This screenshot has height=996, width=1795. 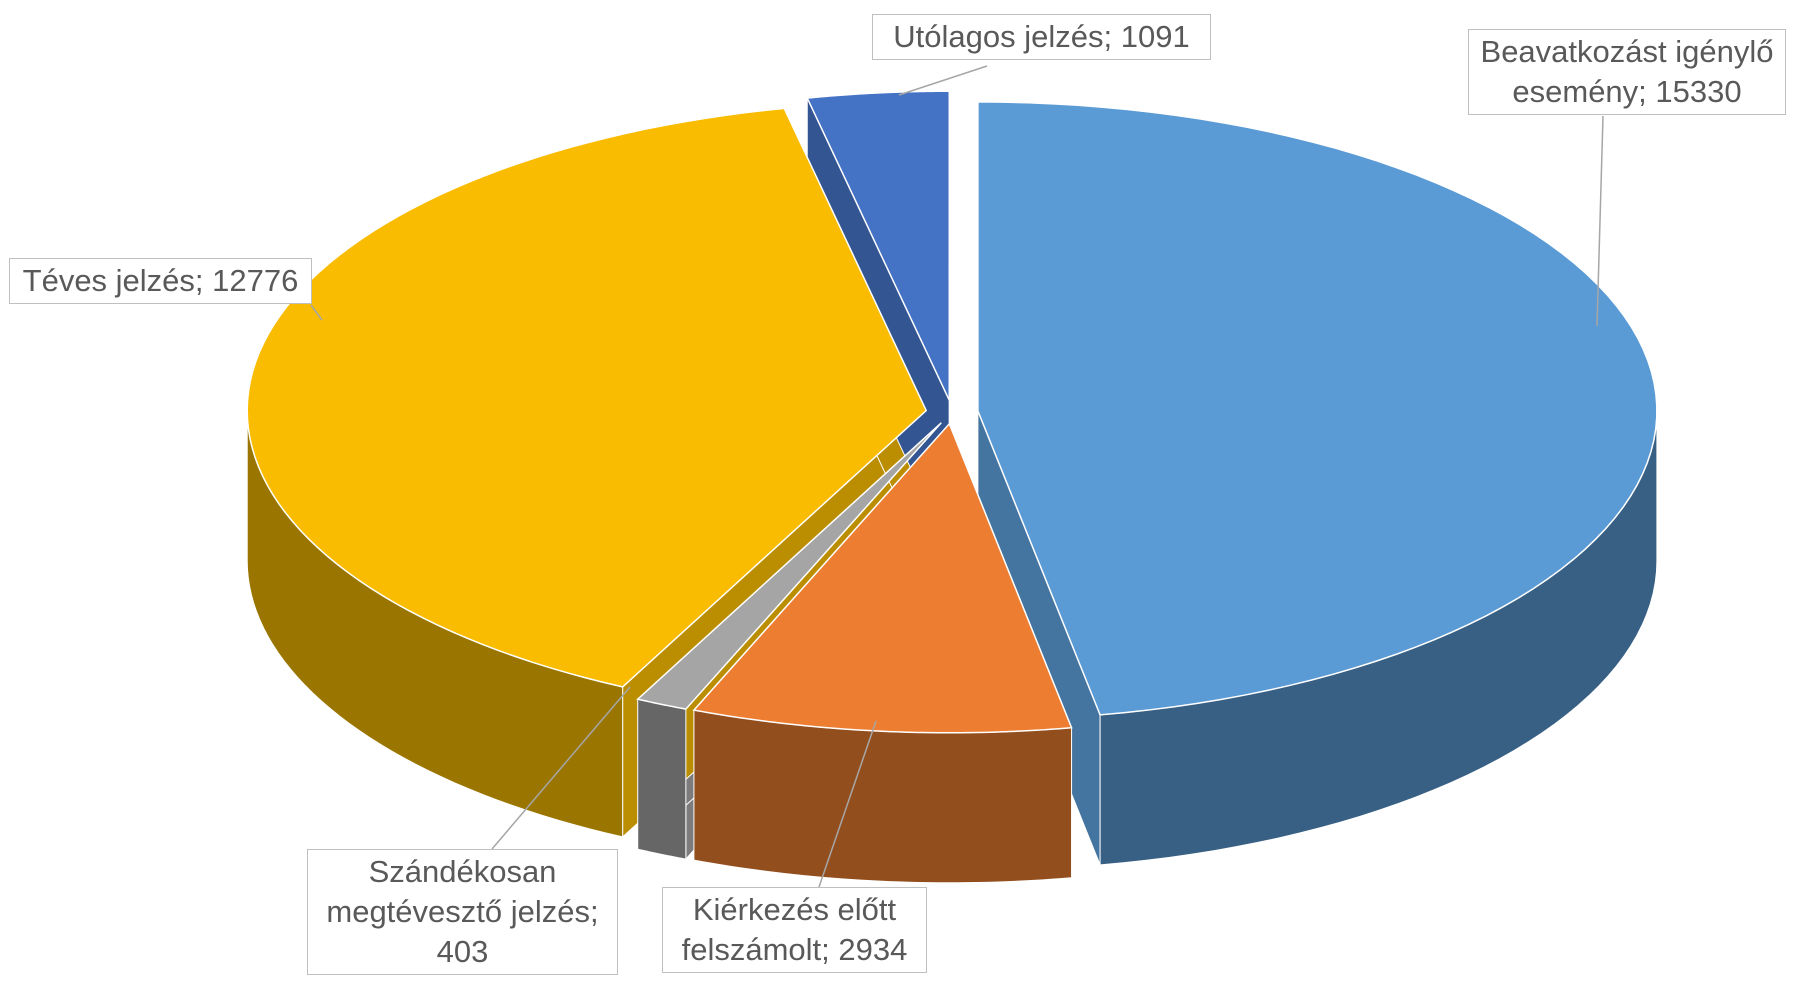 I want to click on data-label: Beavatkozást igénylő esemény; 15330, so click(x=1627, y=72).